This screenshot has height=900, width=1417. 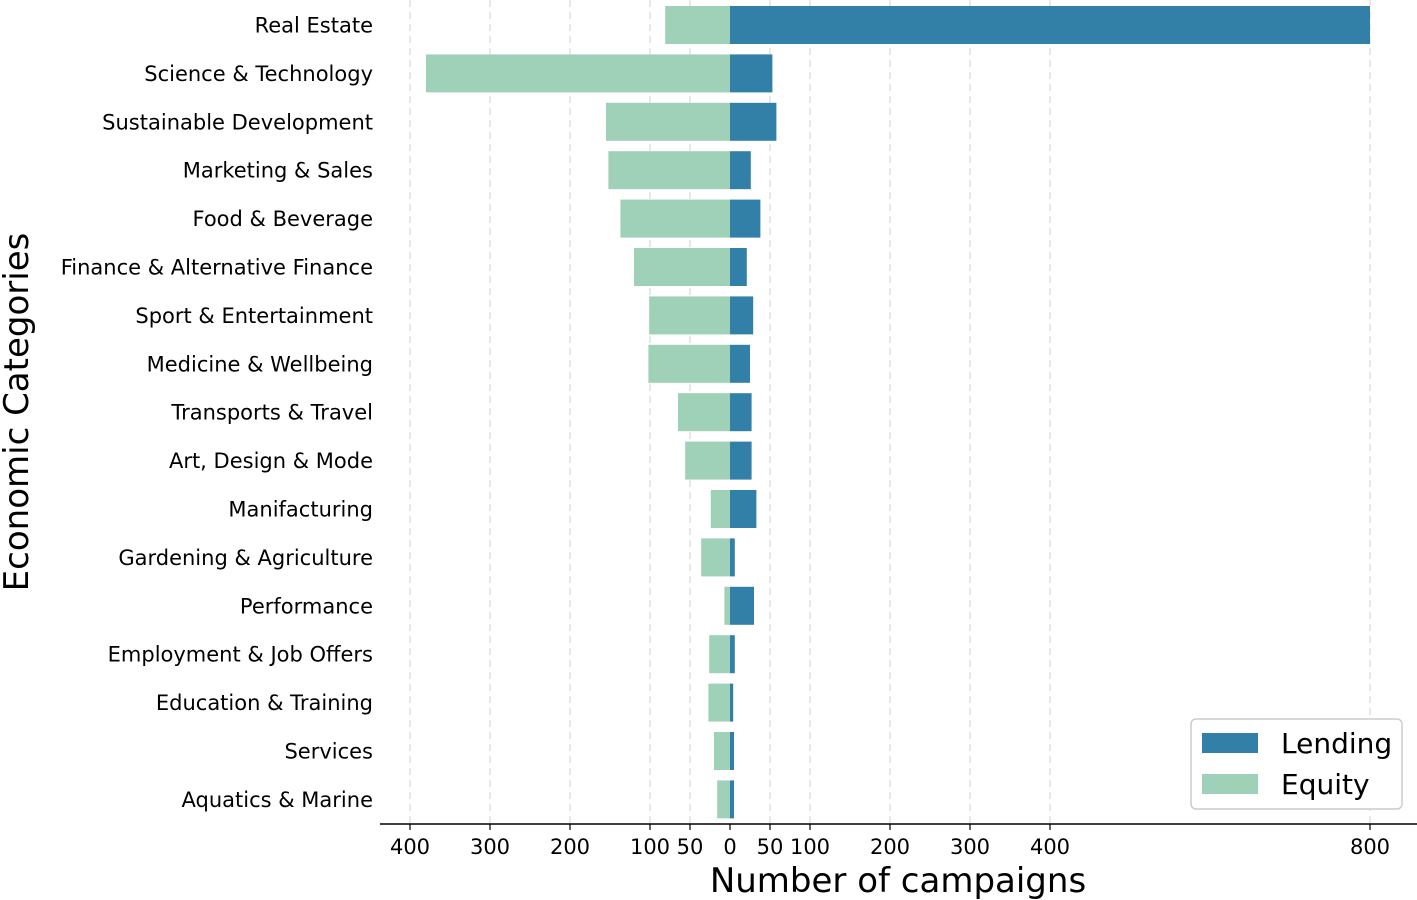 What do you see at coordinates (245, 558) in the screenshot?
I see `category-label-11: Gardening & Agriculture` at bounding box center [245, 558].